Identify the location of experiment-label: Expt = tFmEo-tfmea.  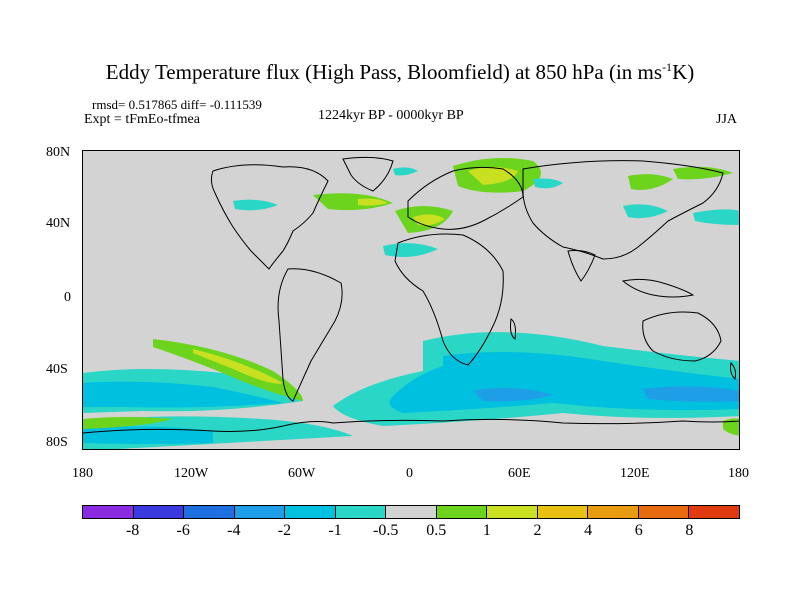
(142, 119).